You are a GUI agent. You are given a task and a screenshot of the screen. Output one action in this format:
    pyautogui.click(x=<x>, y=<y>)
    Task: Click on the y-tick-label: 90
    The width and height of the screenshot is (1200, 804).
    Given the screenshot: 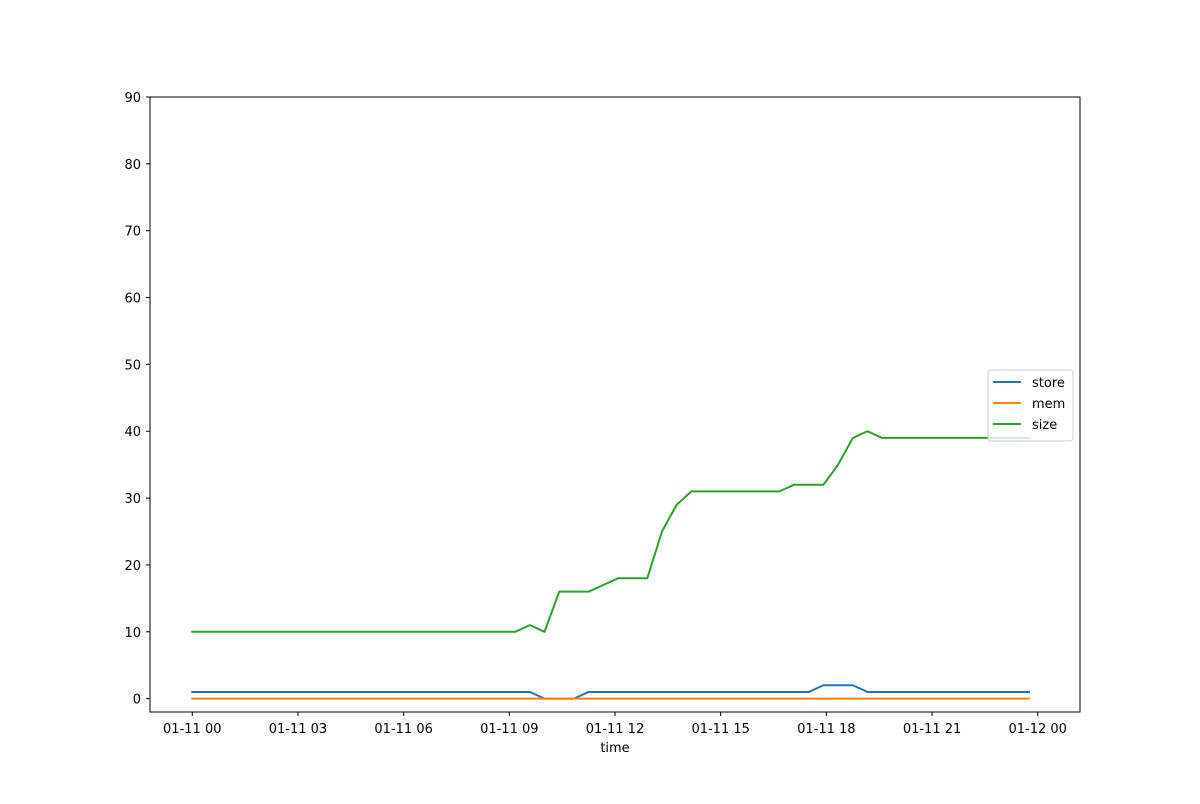 What is the action you would take?
    pyautogui.click(x=132, y=98)
    